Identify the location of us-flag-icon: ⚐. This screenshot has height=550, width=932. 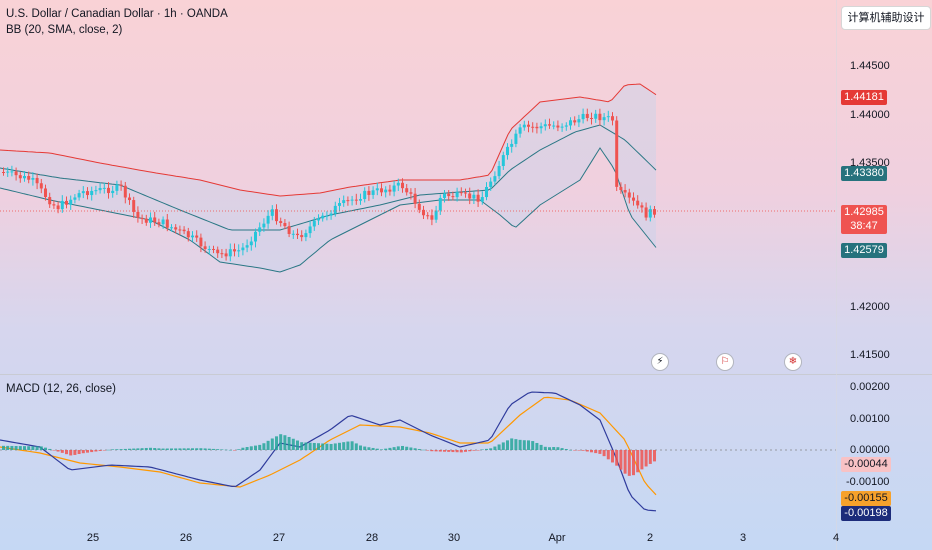
(725, 362).